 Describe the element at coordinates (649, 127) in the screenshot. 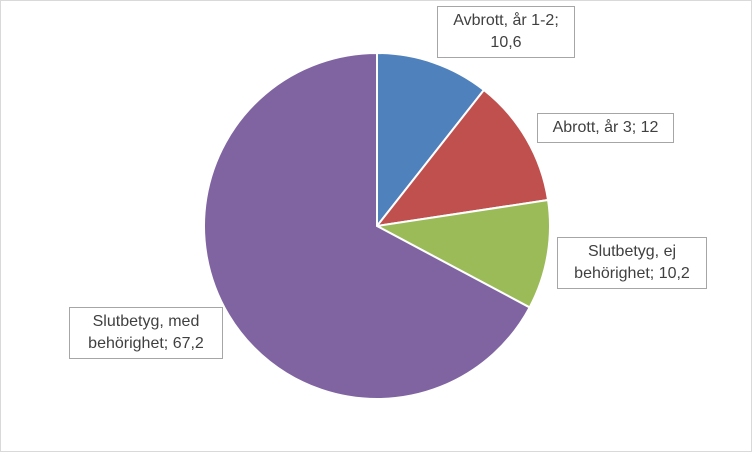

I see `label-value: 12` at that location.